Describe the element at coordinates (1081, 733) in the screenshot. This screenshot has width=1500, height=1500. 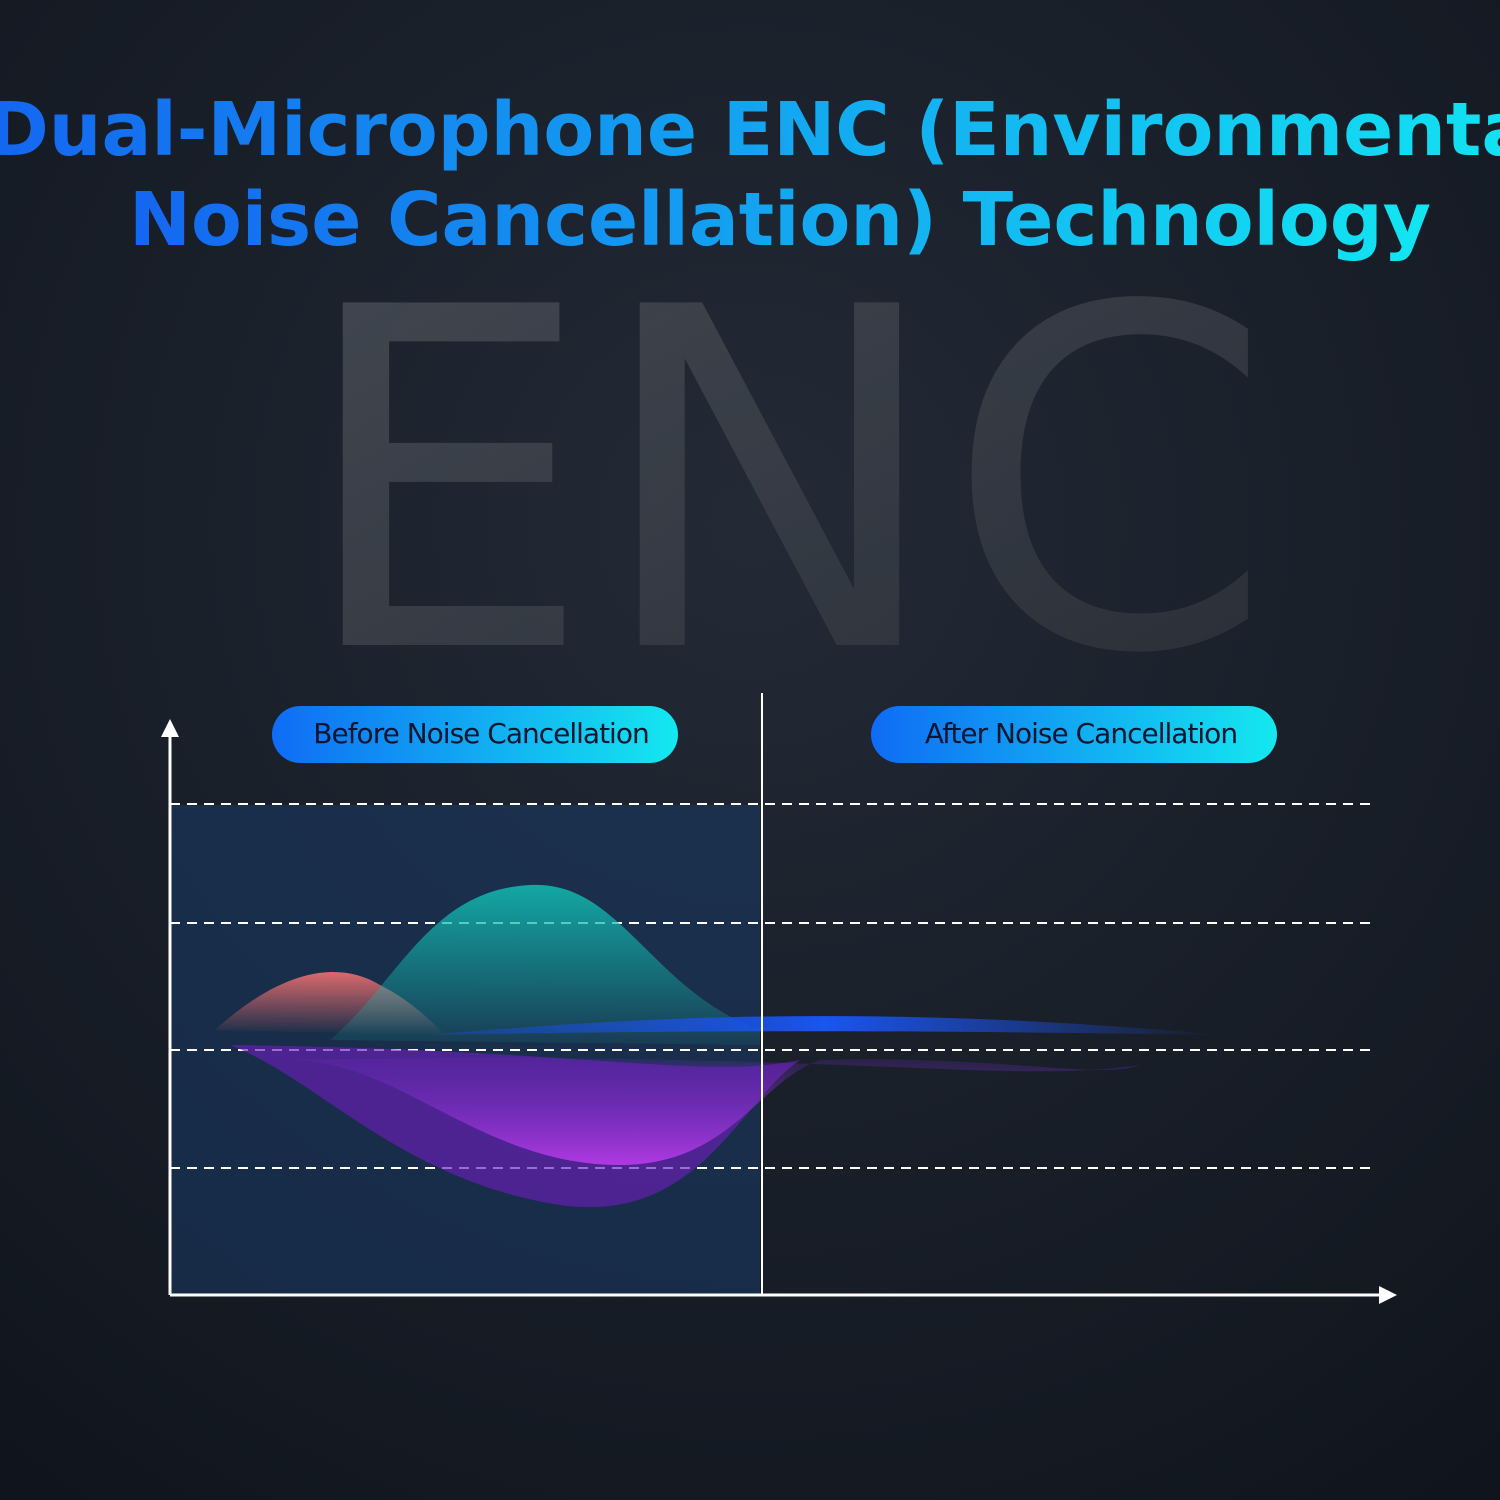
I see `panel-label: After Noise Cancellation` at that location.